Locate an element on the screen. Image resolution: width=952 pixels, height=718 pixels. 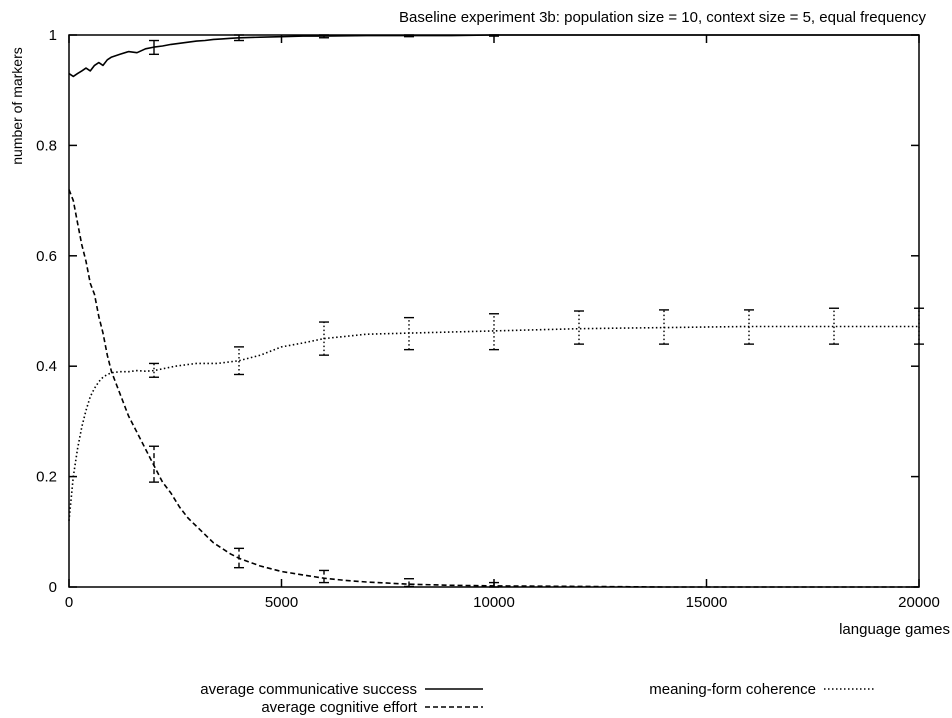
x-tick-label: 20000 is located at coordinates (919, 602).